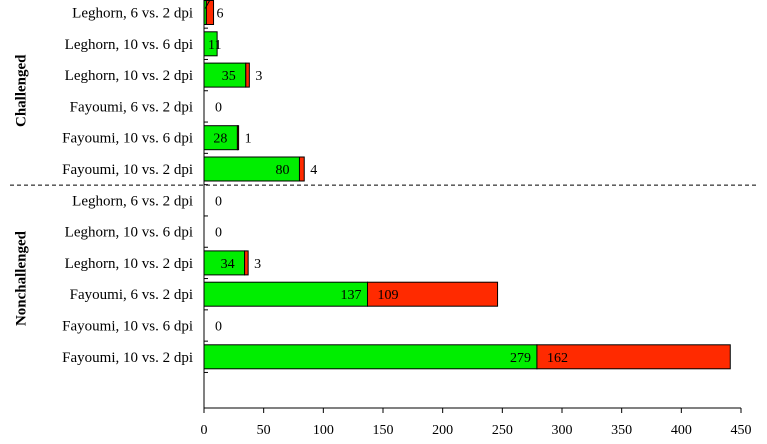 This screenshot has width=767, height=444. Describe the element at coordinates (220, 14) in the screenshot. I see `value-label: 6` at that location.